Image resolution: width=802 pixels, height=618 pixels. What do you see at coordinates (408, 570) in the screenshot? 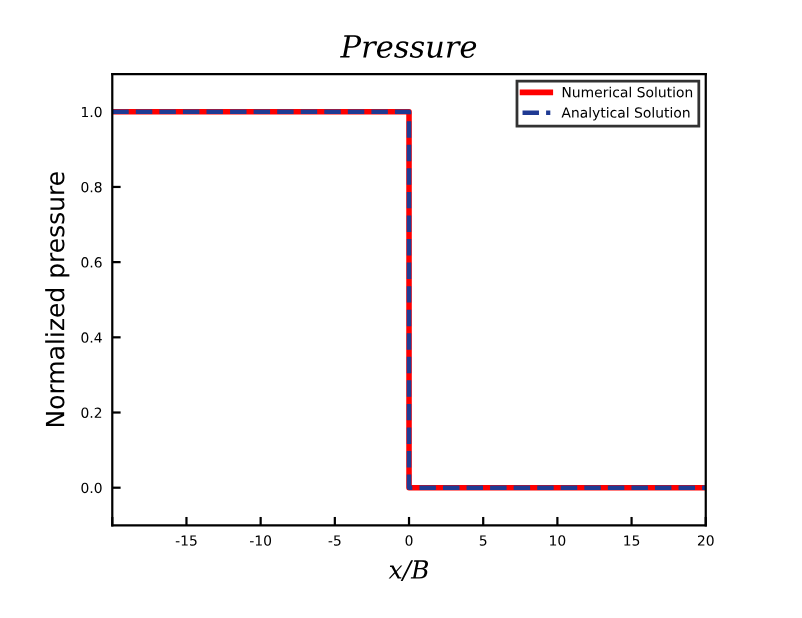
I see `x-axis-title: x/B` at bounding box center [408, 570].